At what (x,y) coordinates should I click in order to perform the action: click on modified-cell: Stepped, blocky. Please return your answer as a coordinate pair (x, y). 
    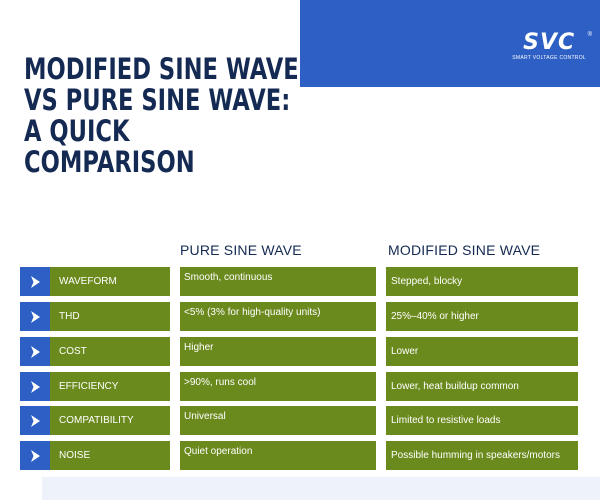
    Looking at the image, I should click on (482, 281).